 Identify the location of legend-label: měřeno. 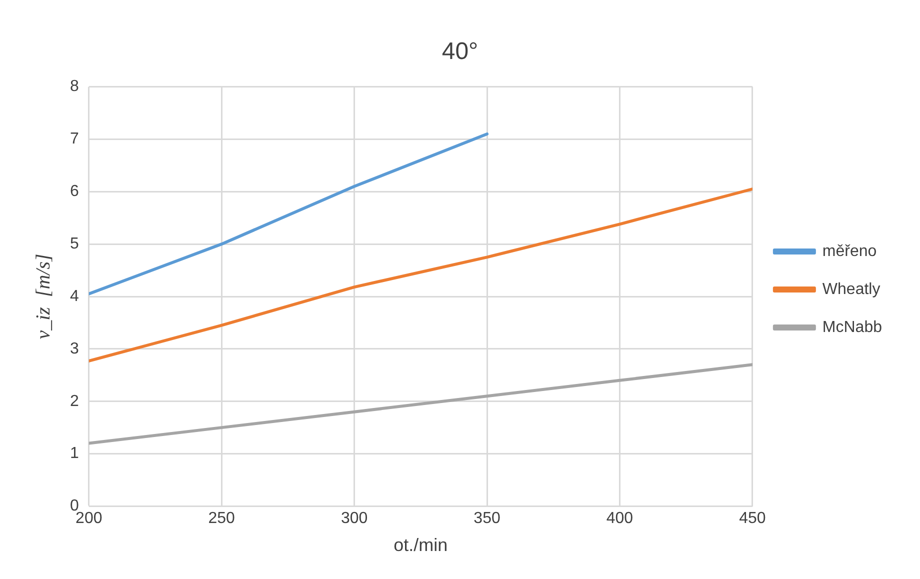
(849, 251).